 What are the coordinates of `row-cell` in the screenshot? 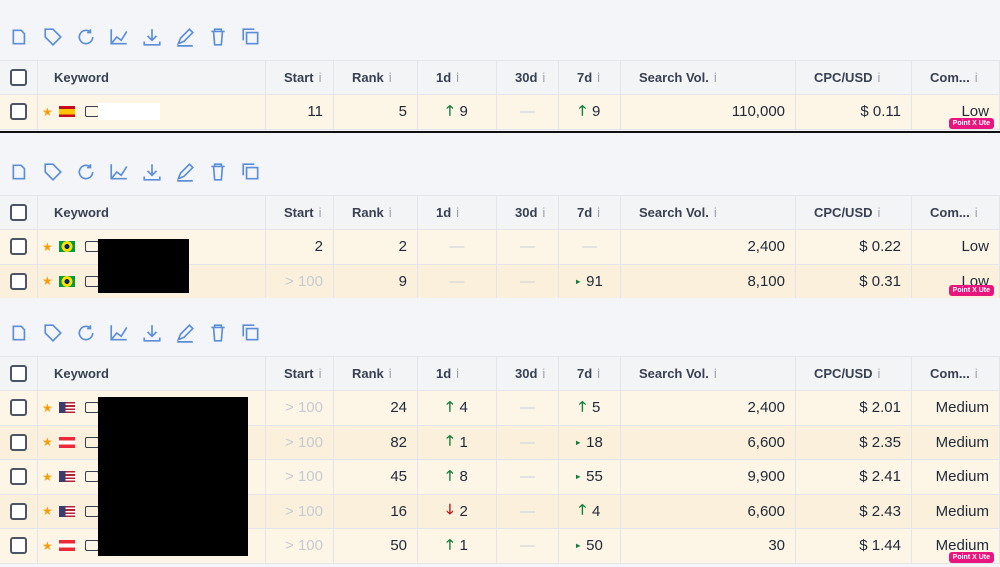 It's located at (19, 247).